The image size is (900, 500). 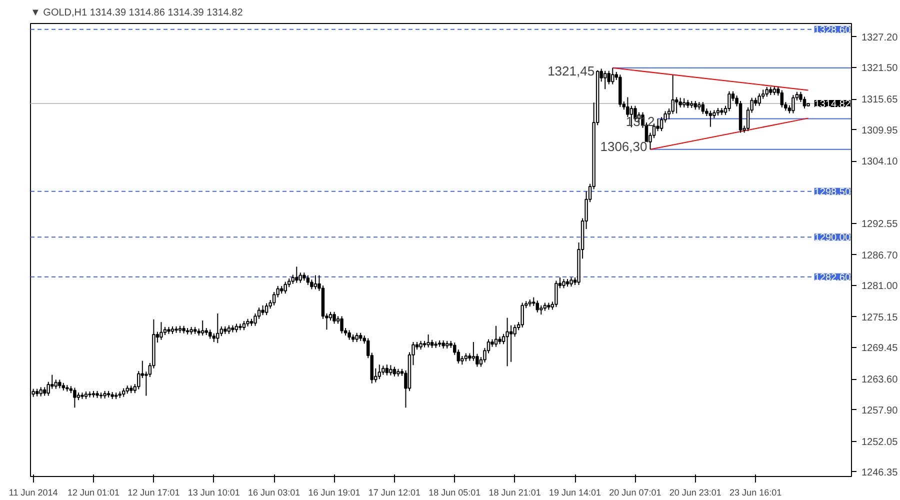 What do you see at coordinates (33, 493) in the screenshot?
I see `x-tick-label: 11 Jun 2014` at bounding box center [33, 493].